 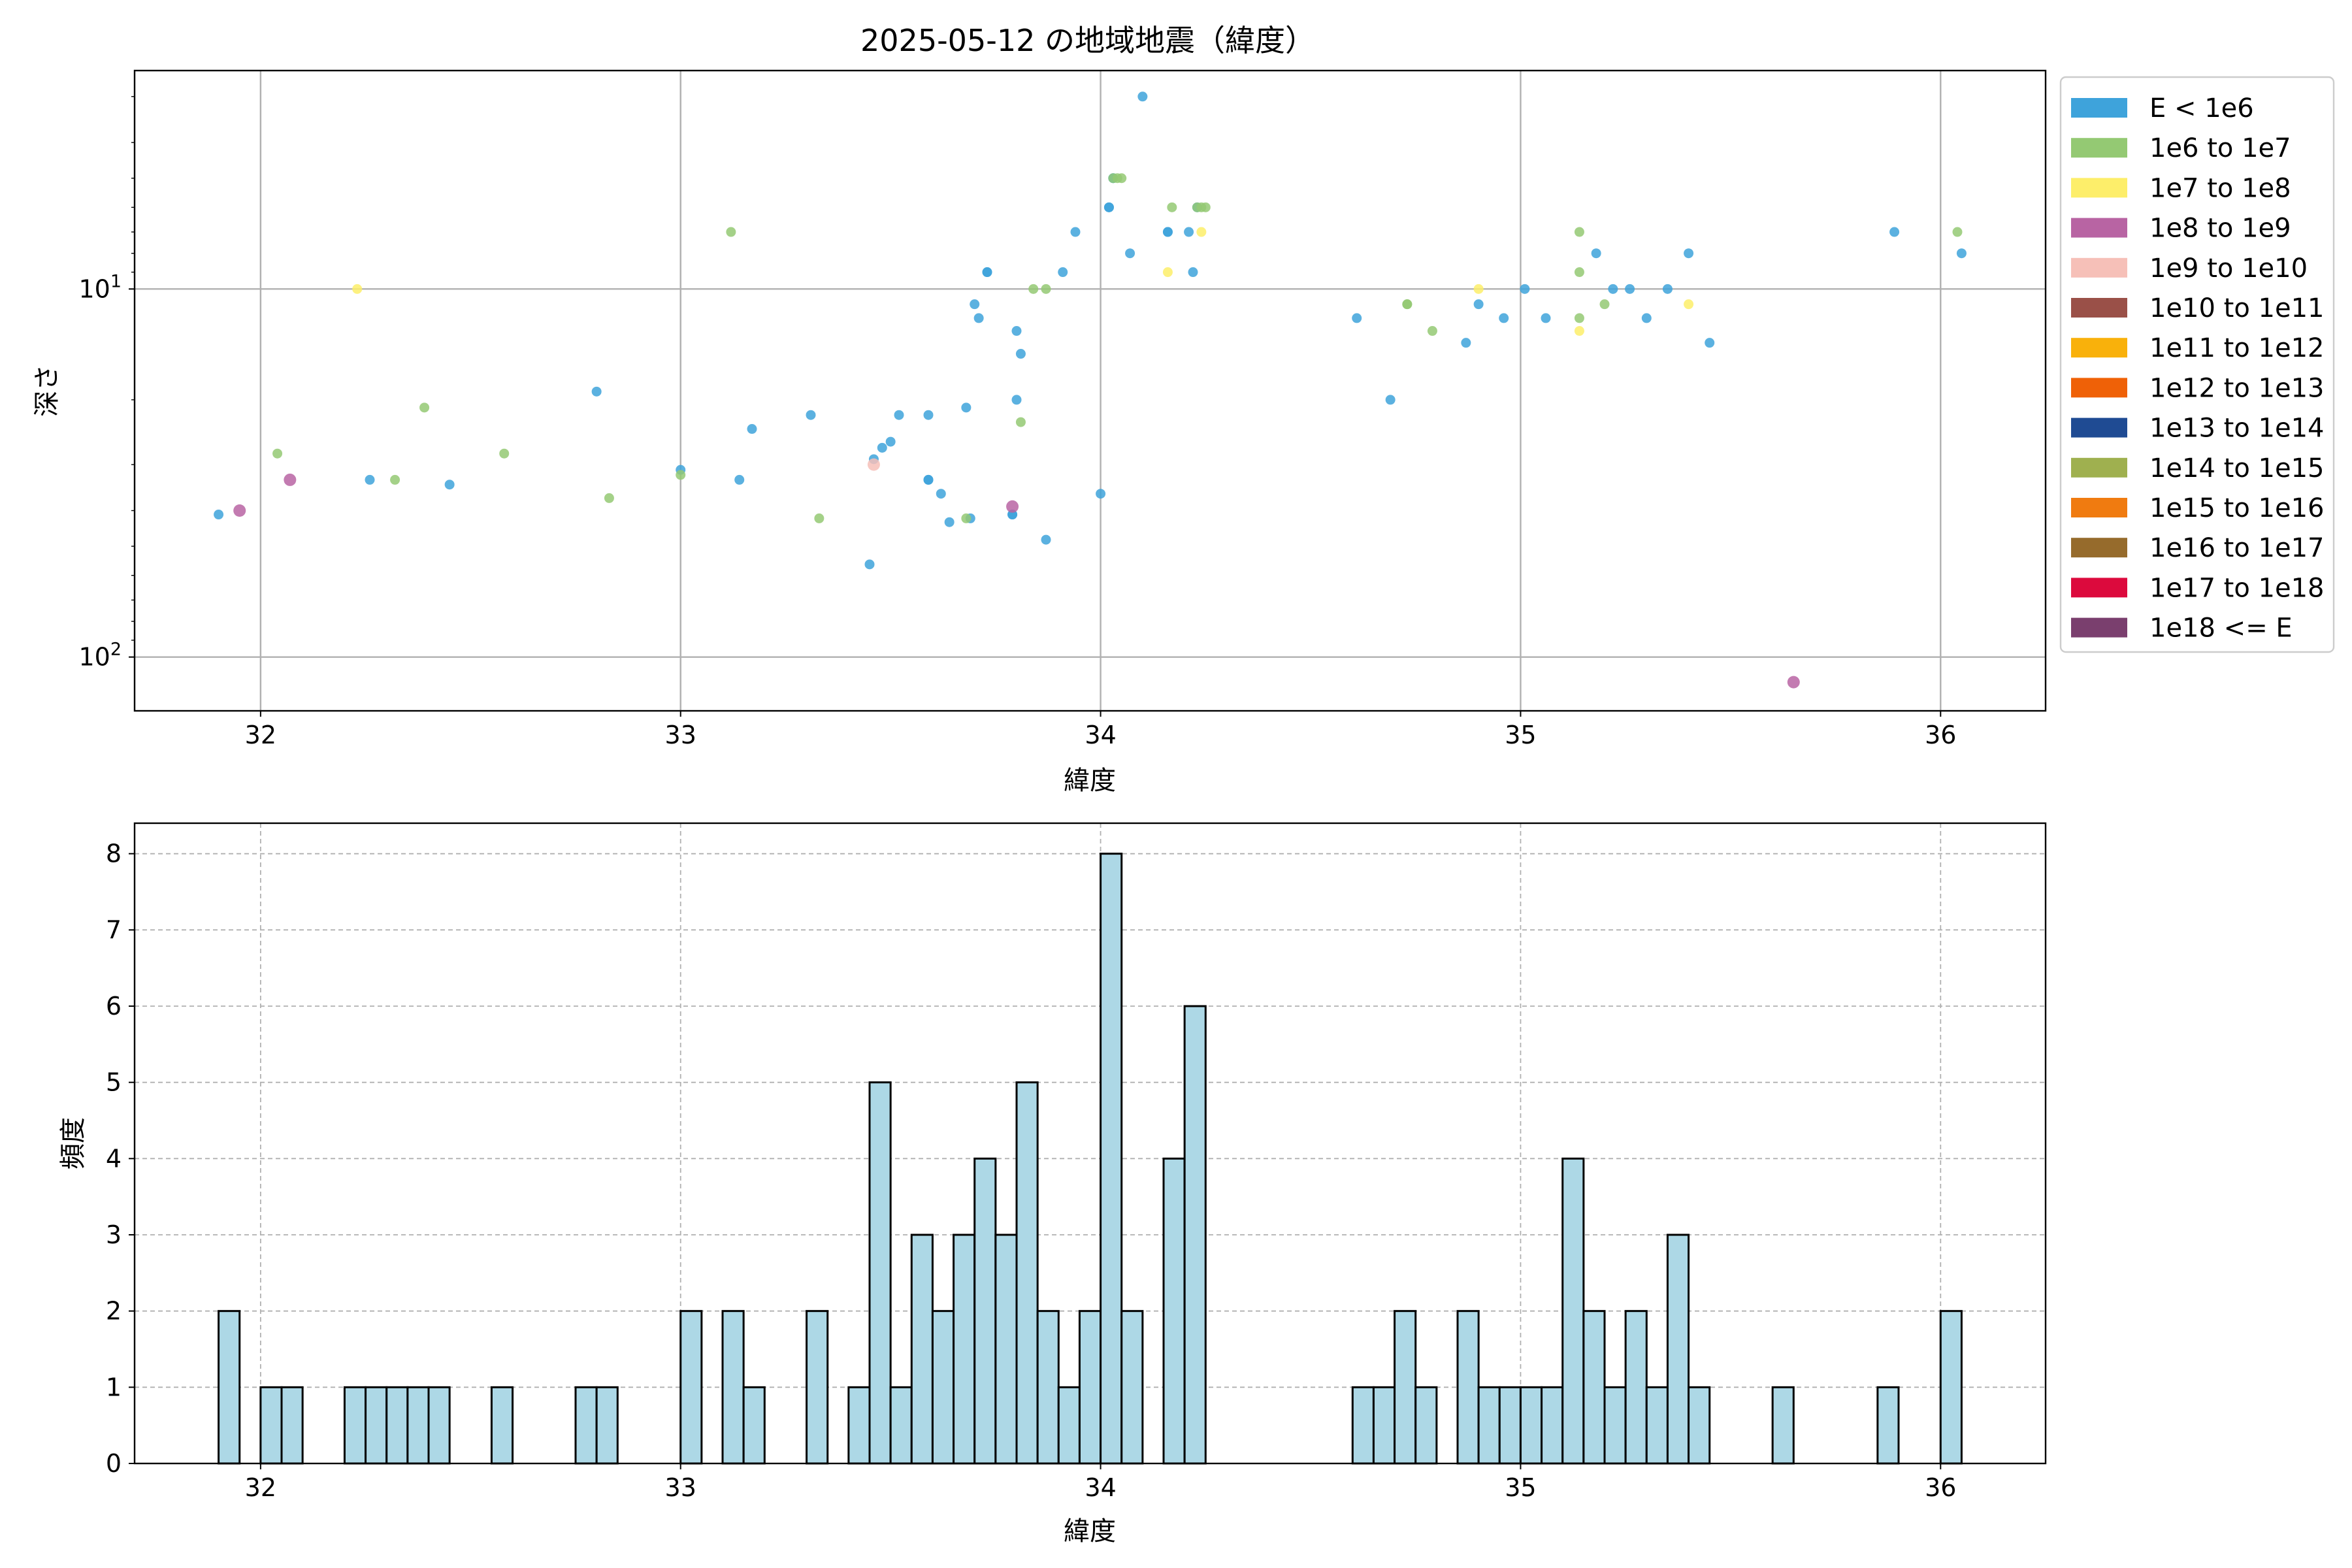 I want to click on histogram-y-axis: 0 1 2 3 4 5 6 7 8, so click(x=120, y=1159).